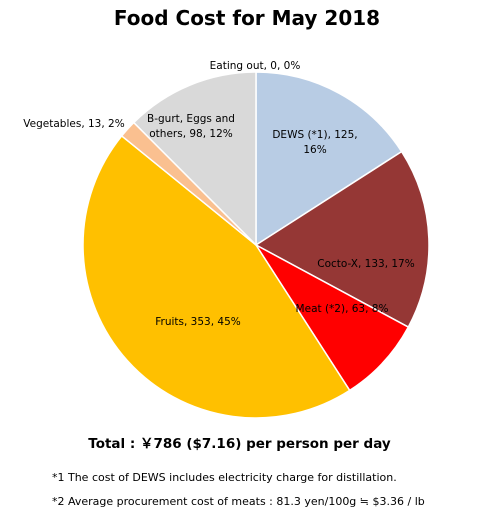  What do you see at coordinates (247, 18) in the screenshot?
I see `chart-title: Food Cost for May 2018` at bounding box center [247, 18].